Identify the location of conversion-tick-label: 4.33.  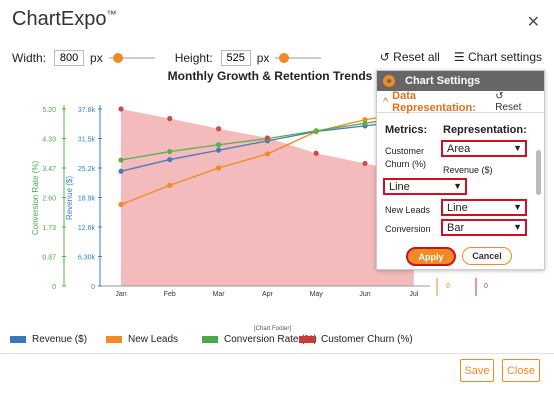
(49, 140).